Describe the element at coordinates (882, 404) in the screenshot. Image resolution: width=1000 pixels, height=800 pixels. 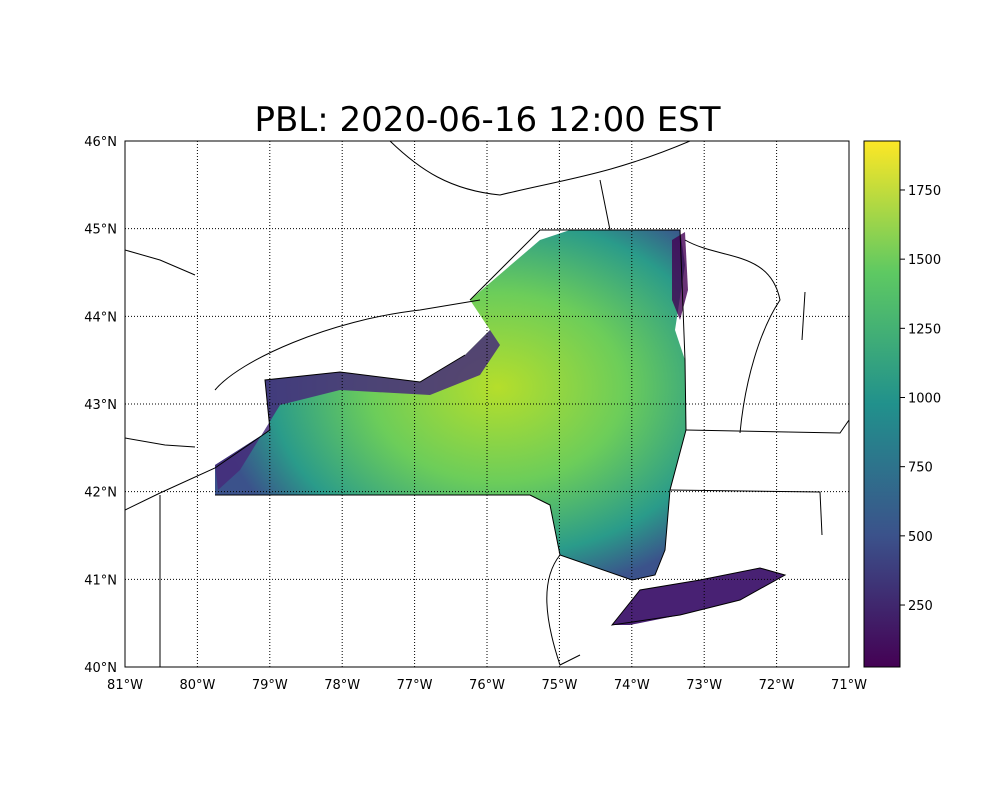
I see `colorbar` at that location.